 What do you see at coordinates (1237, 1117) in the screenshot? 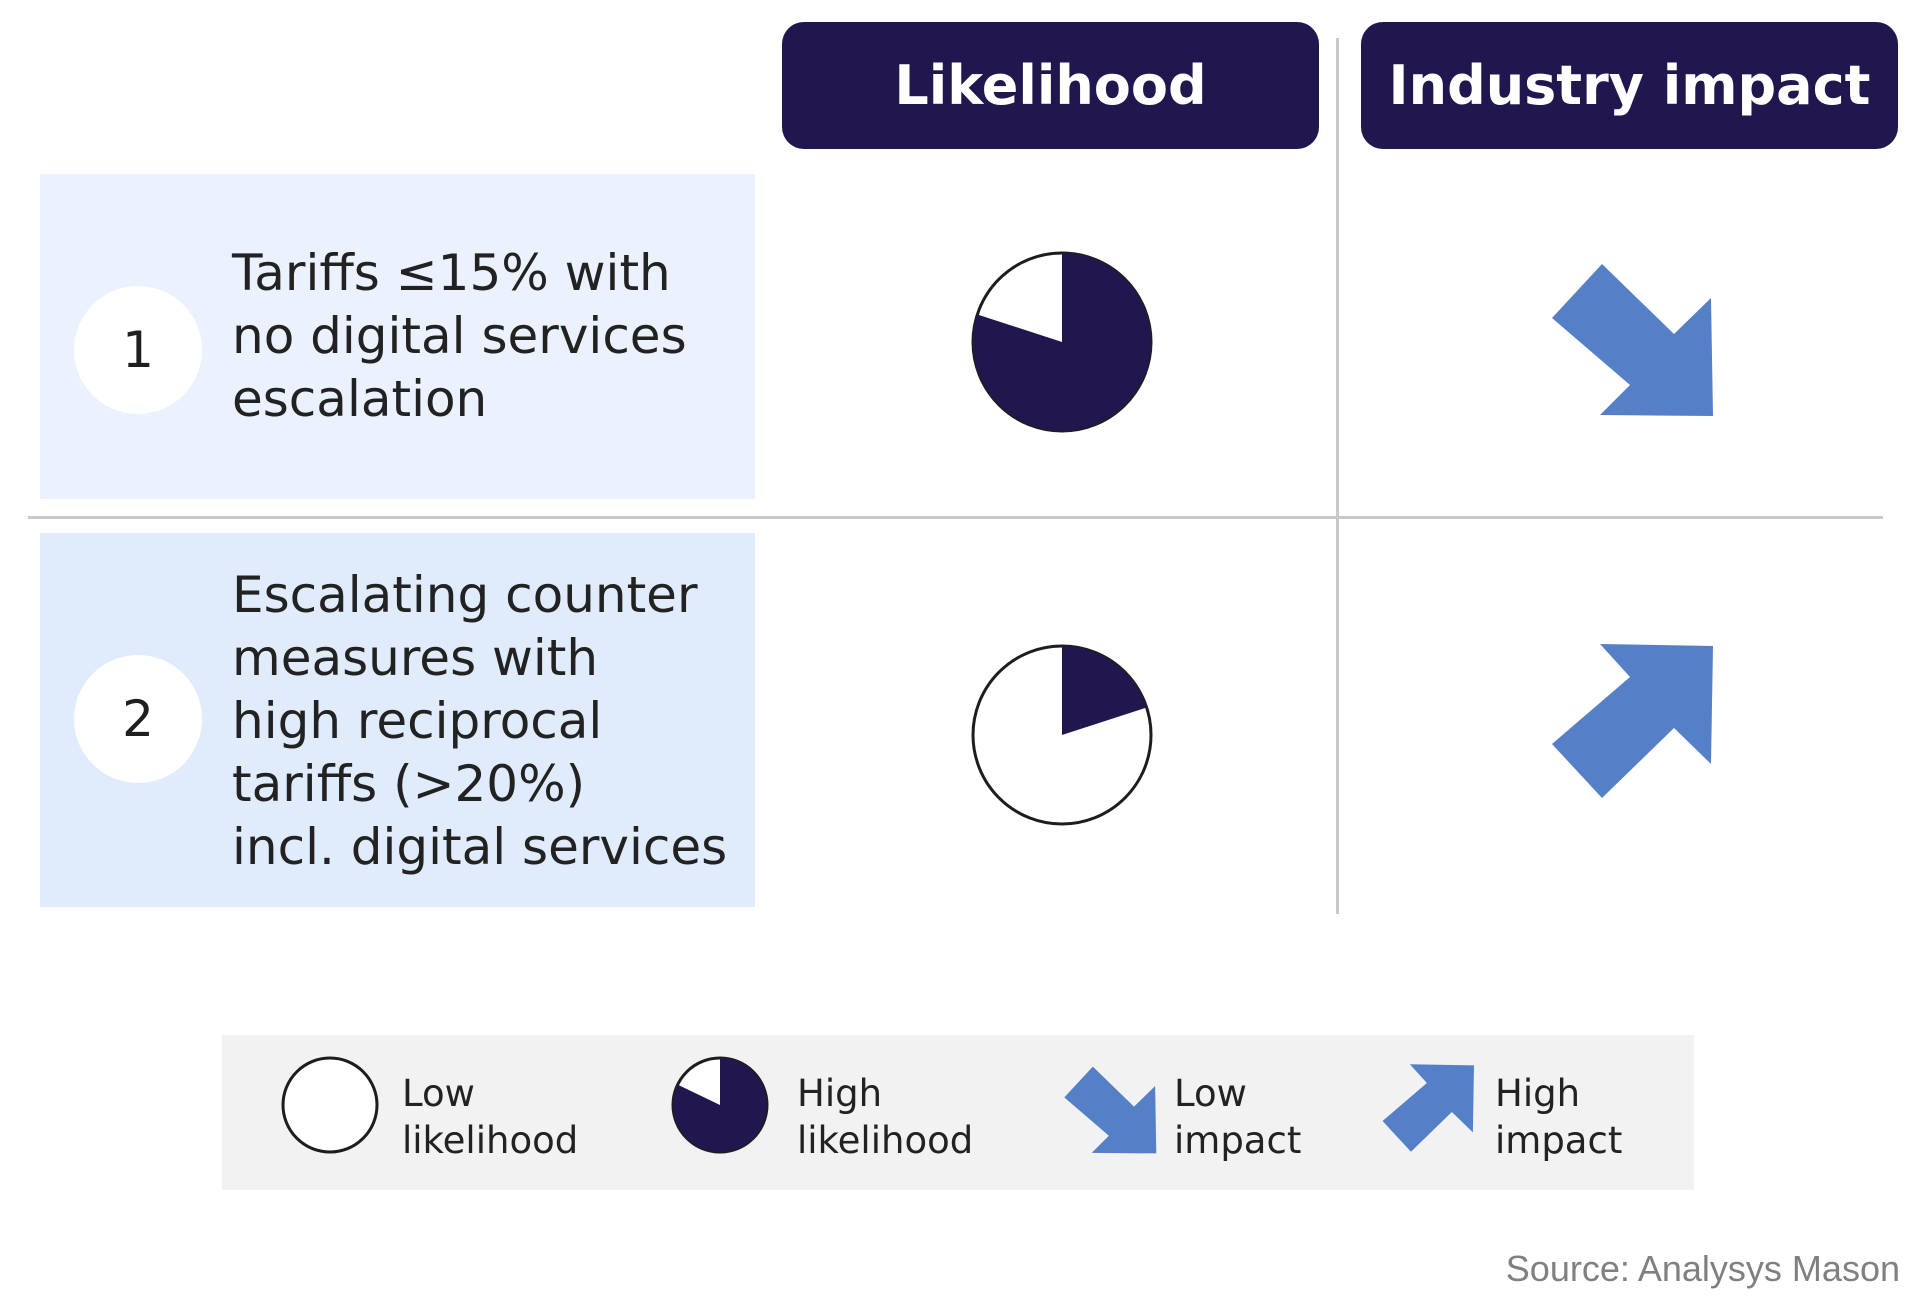
I see `legend-low-impact-label: Low impact` at bounding box center [1237, 1117].